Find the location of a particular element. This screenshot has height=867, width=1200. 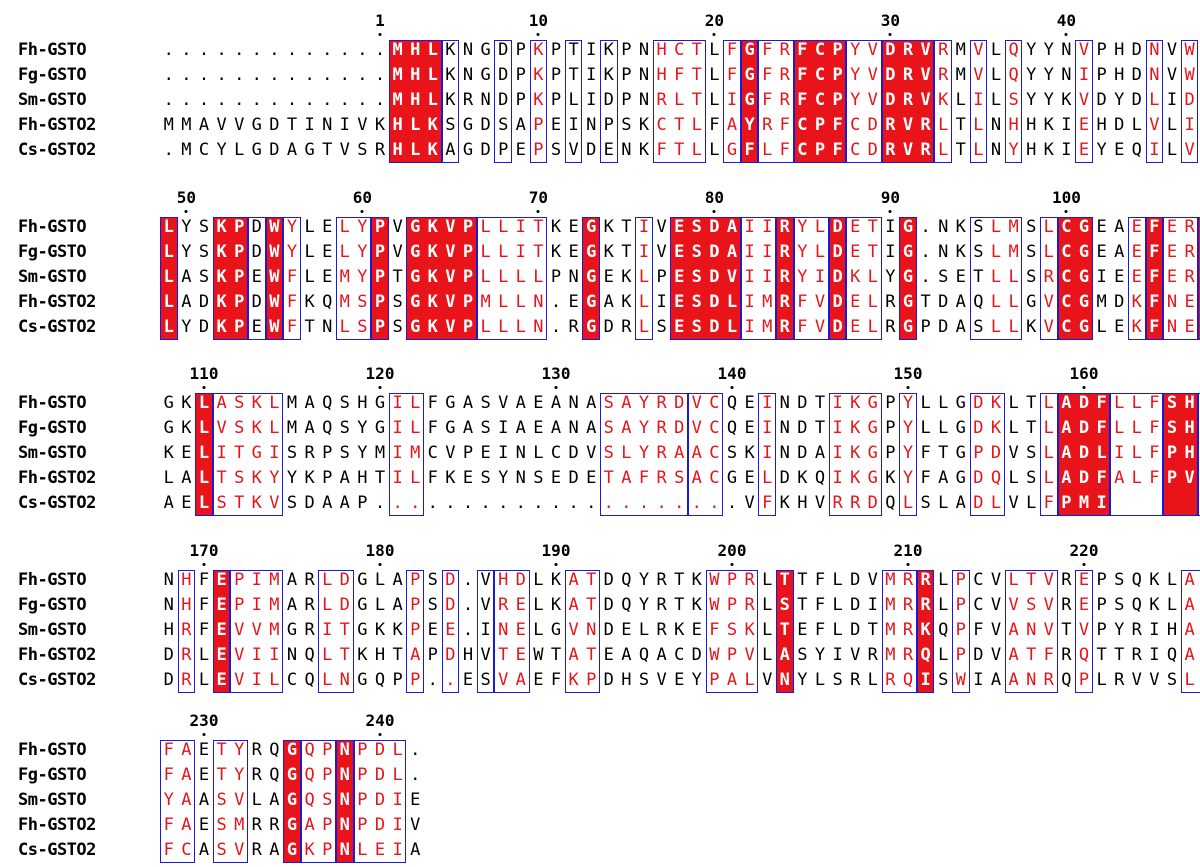

sequence-name: Fh-GSTO is located at coordinates (52, 580).